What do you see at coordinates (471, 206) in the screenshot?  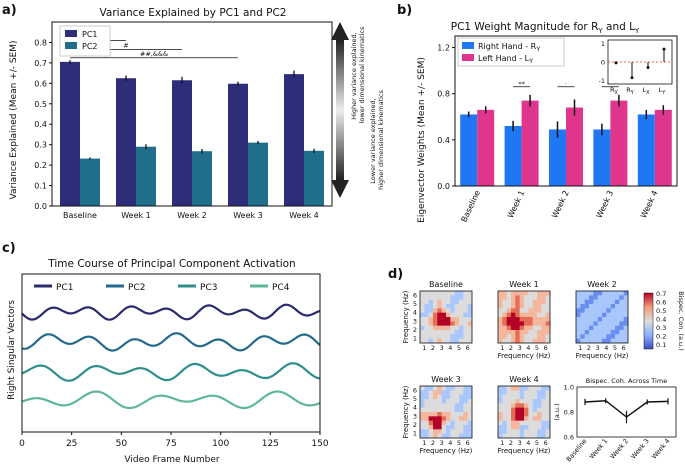 I see `b-xtick-label: Baseline` at bounding box center [471, 206].